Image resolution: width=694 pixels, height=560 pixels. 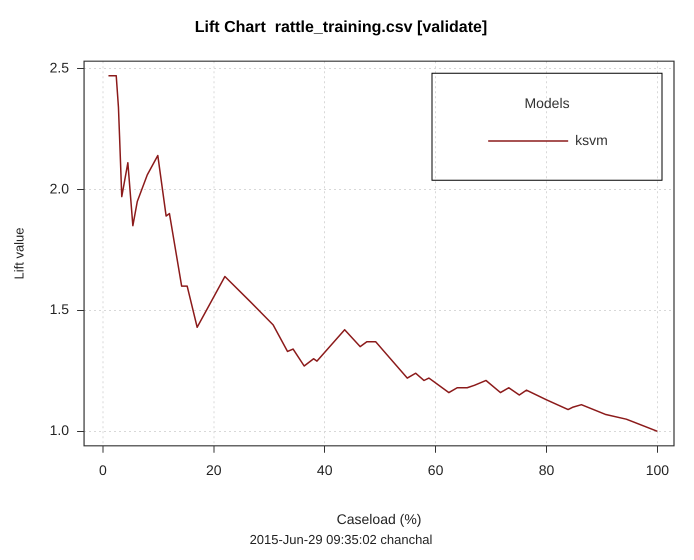 I want to click on text: ksvm, so click(x=591, y=140).